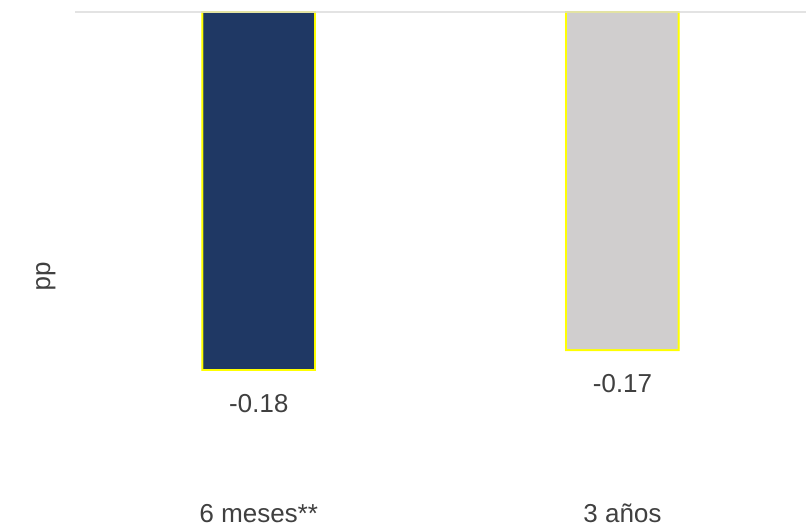  What do you see at coordinates (622, 513) in the screenshot?
I see `x-tick-label: 3 años` at bounding box center [622, 513].